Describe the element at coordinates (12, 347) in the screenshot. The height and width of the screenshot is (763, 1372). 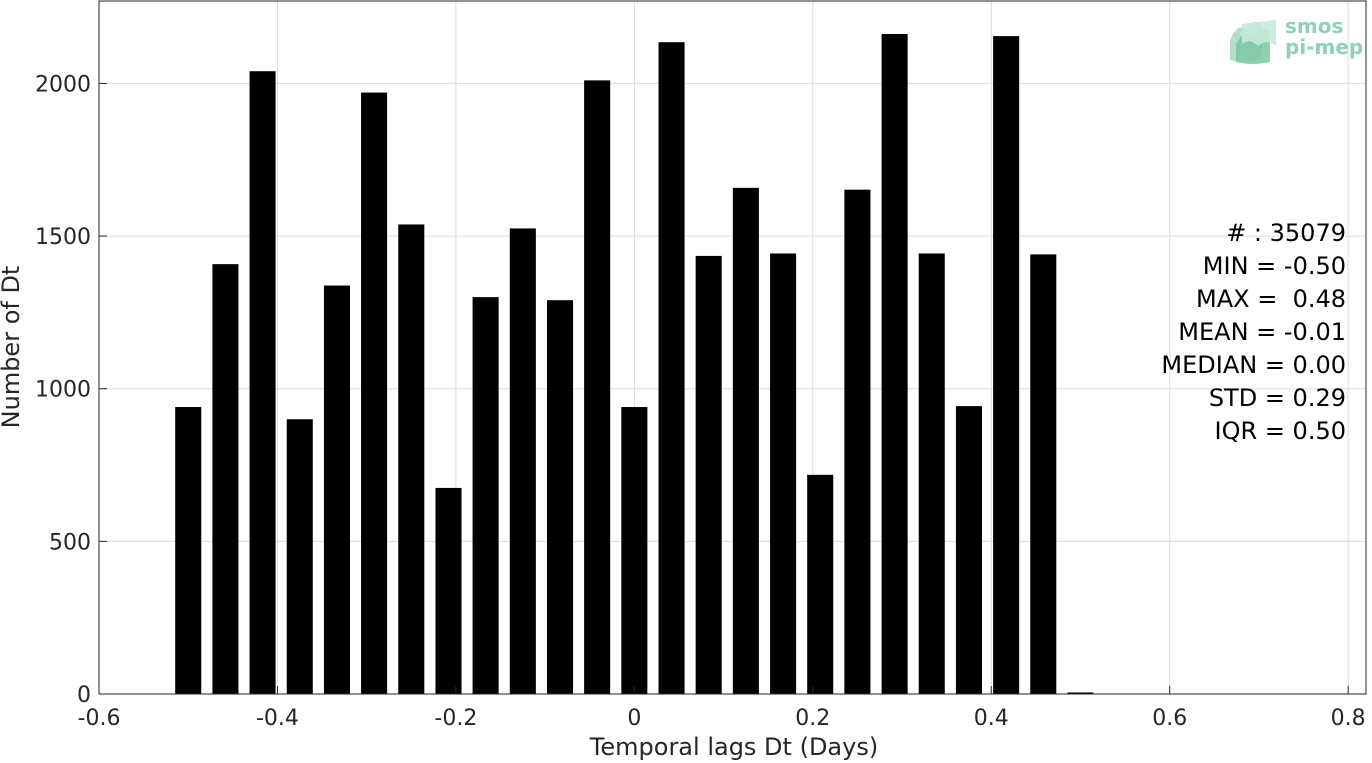
I see `y-axis-label: Number of Dt` at that location.